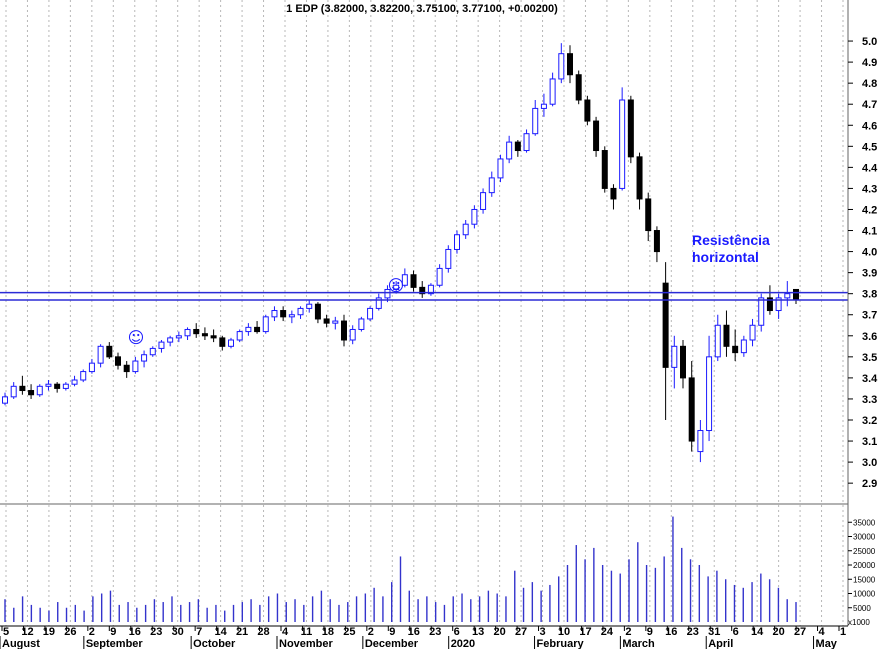  I want to click on x-tick-label: 24, so click(607, 632).